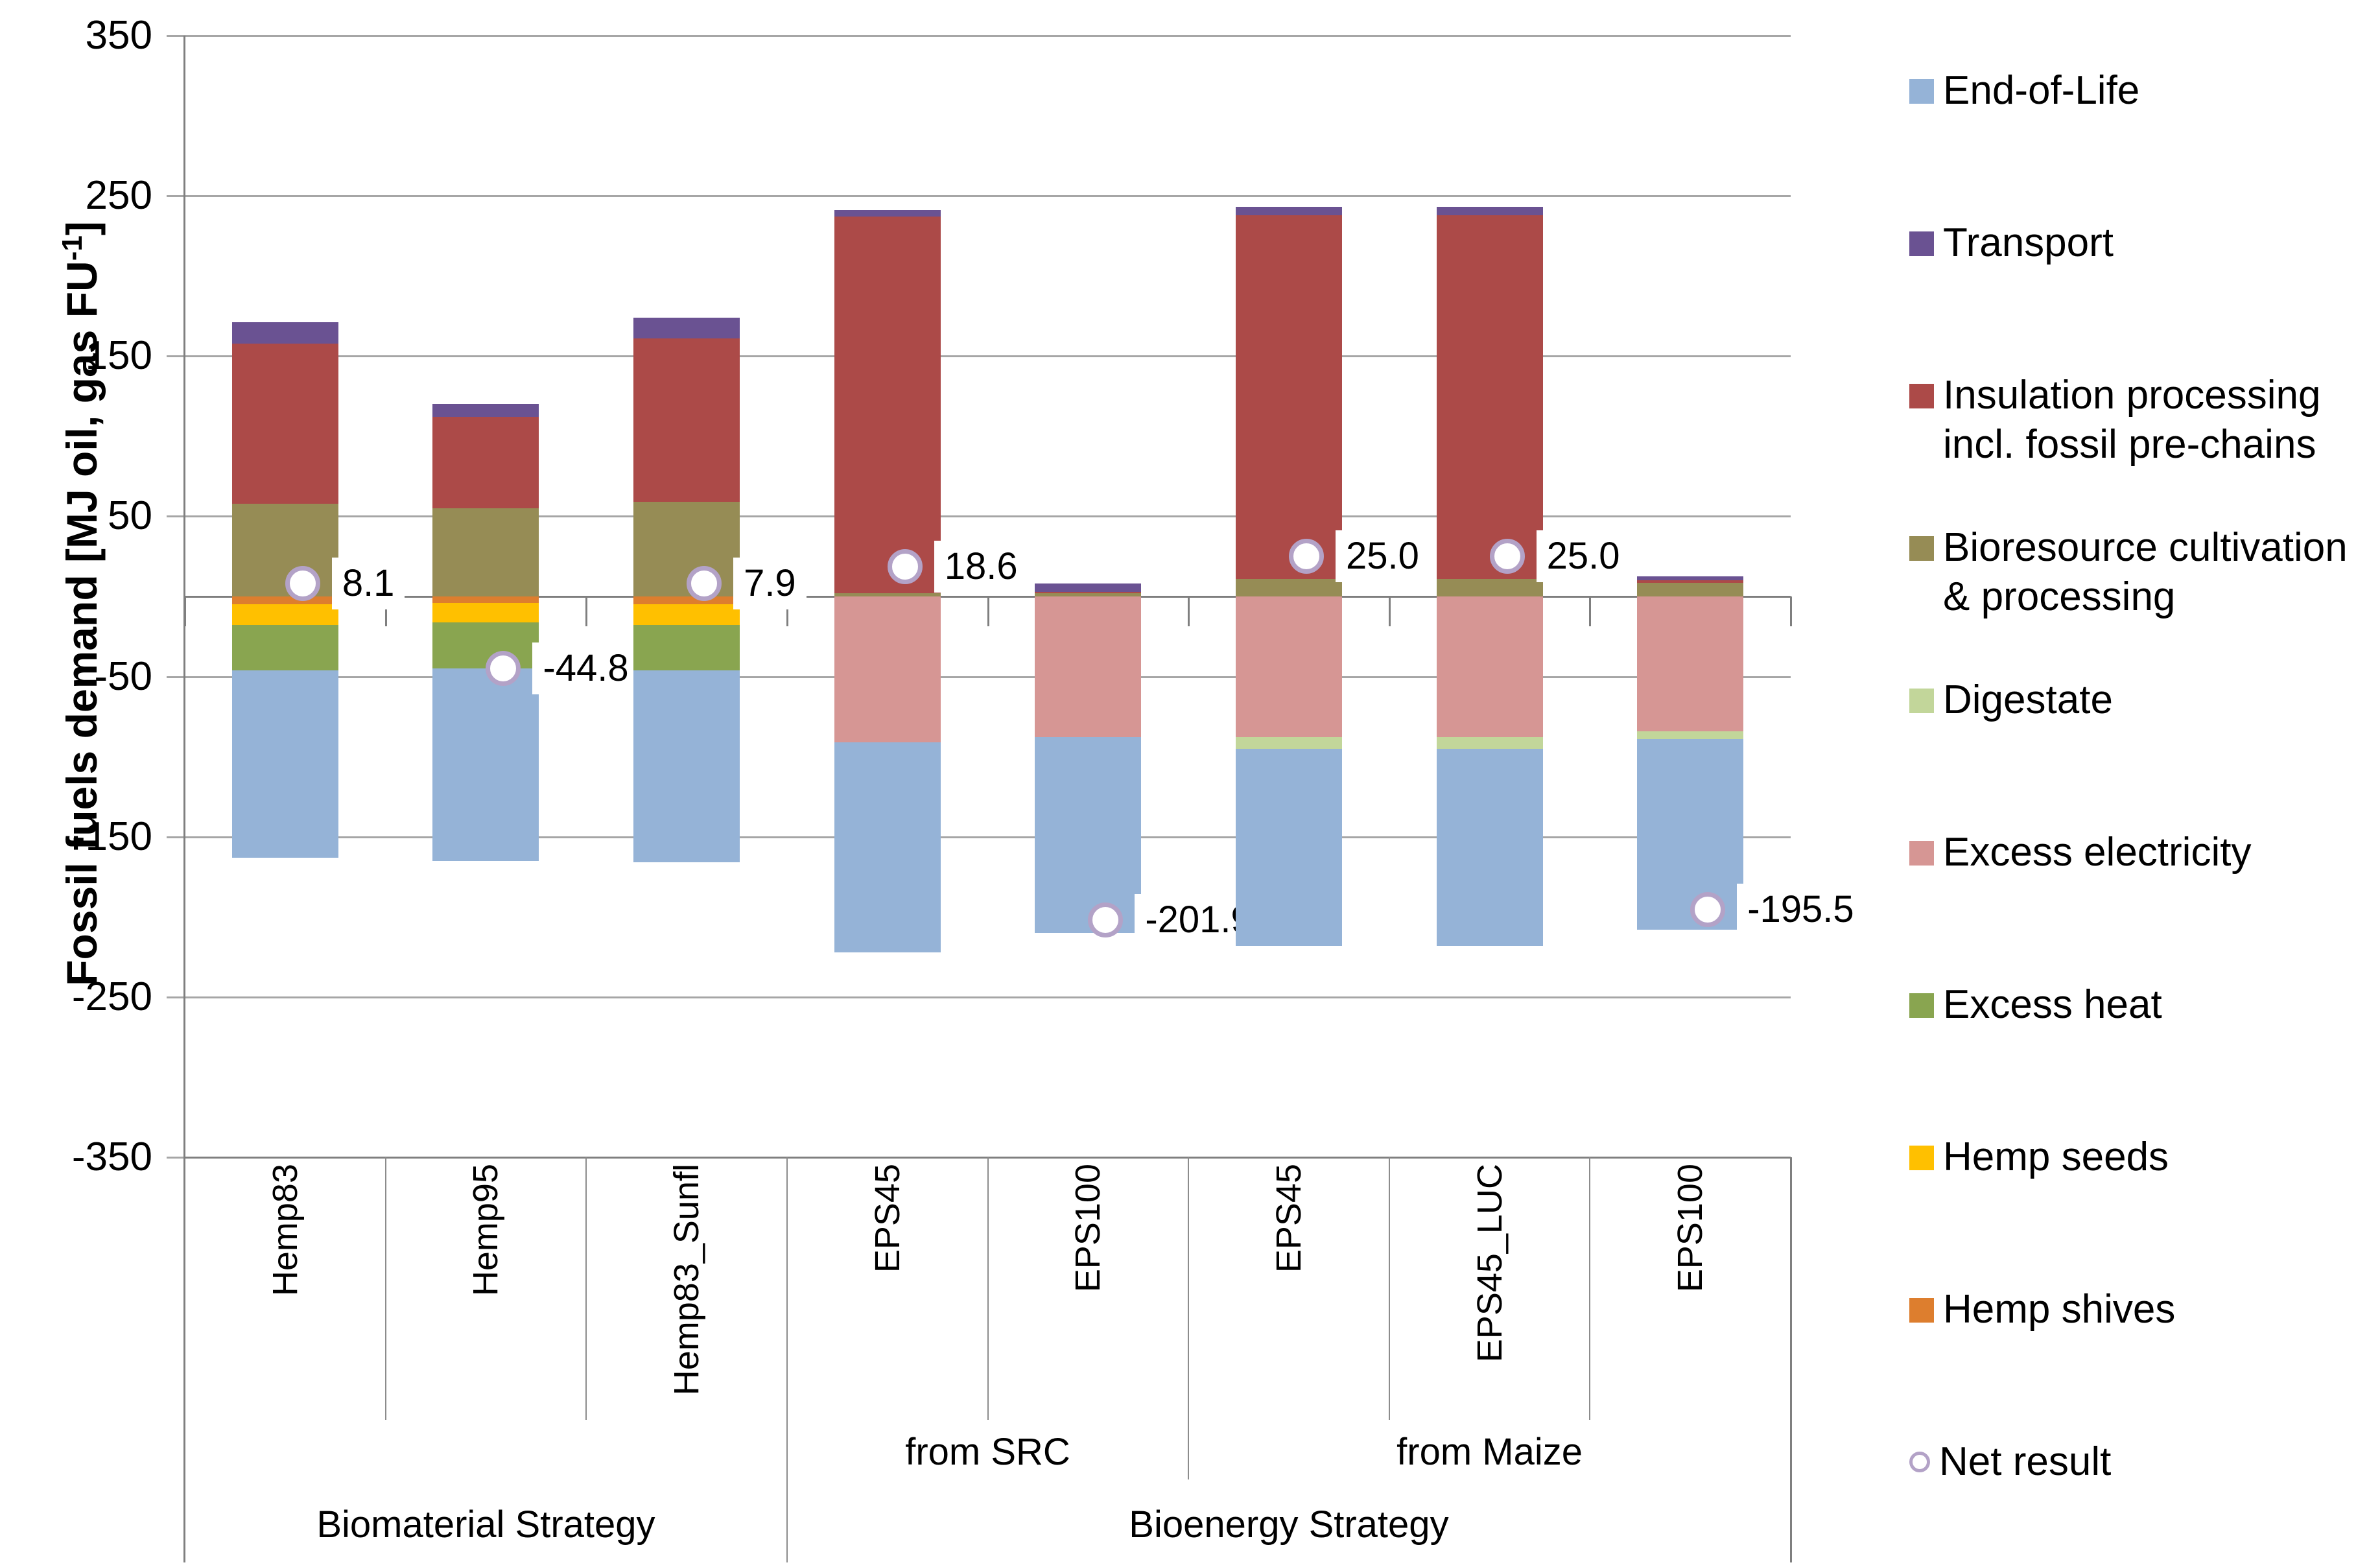  I want to click on group-label-tier2: from Maize, so click(1489, 1452).